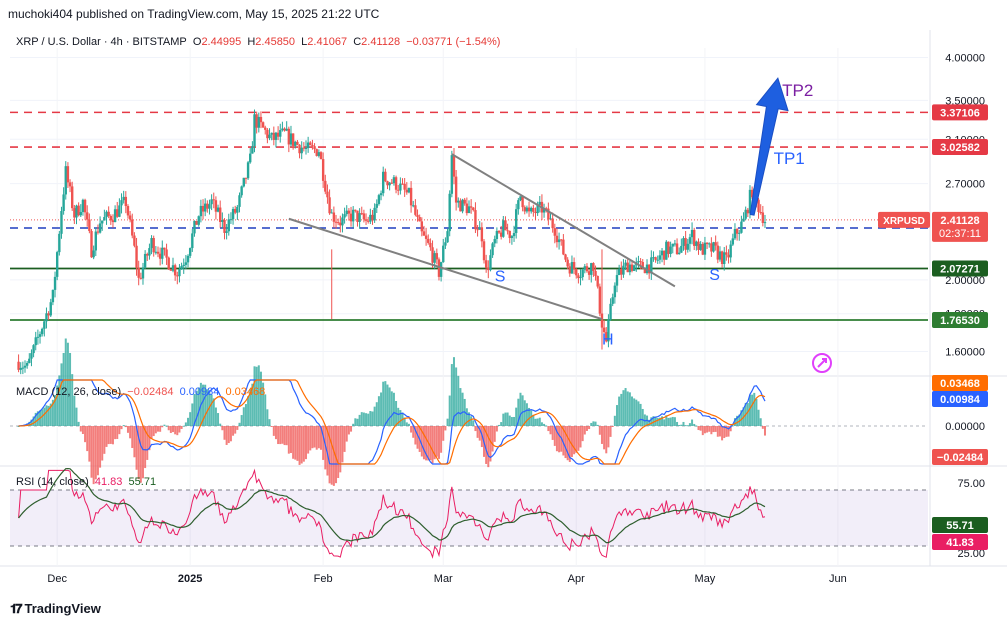 The image size is (1007, 628). I want to click on ohlc-high: 2.45850, so click(275, 42).